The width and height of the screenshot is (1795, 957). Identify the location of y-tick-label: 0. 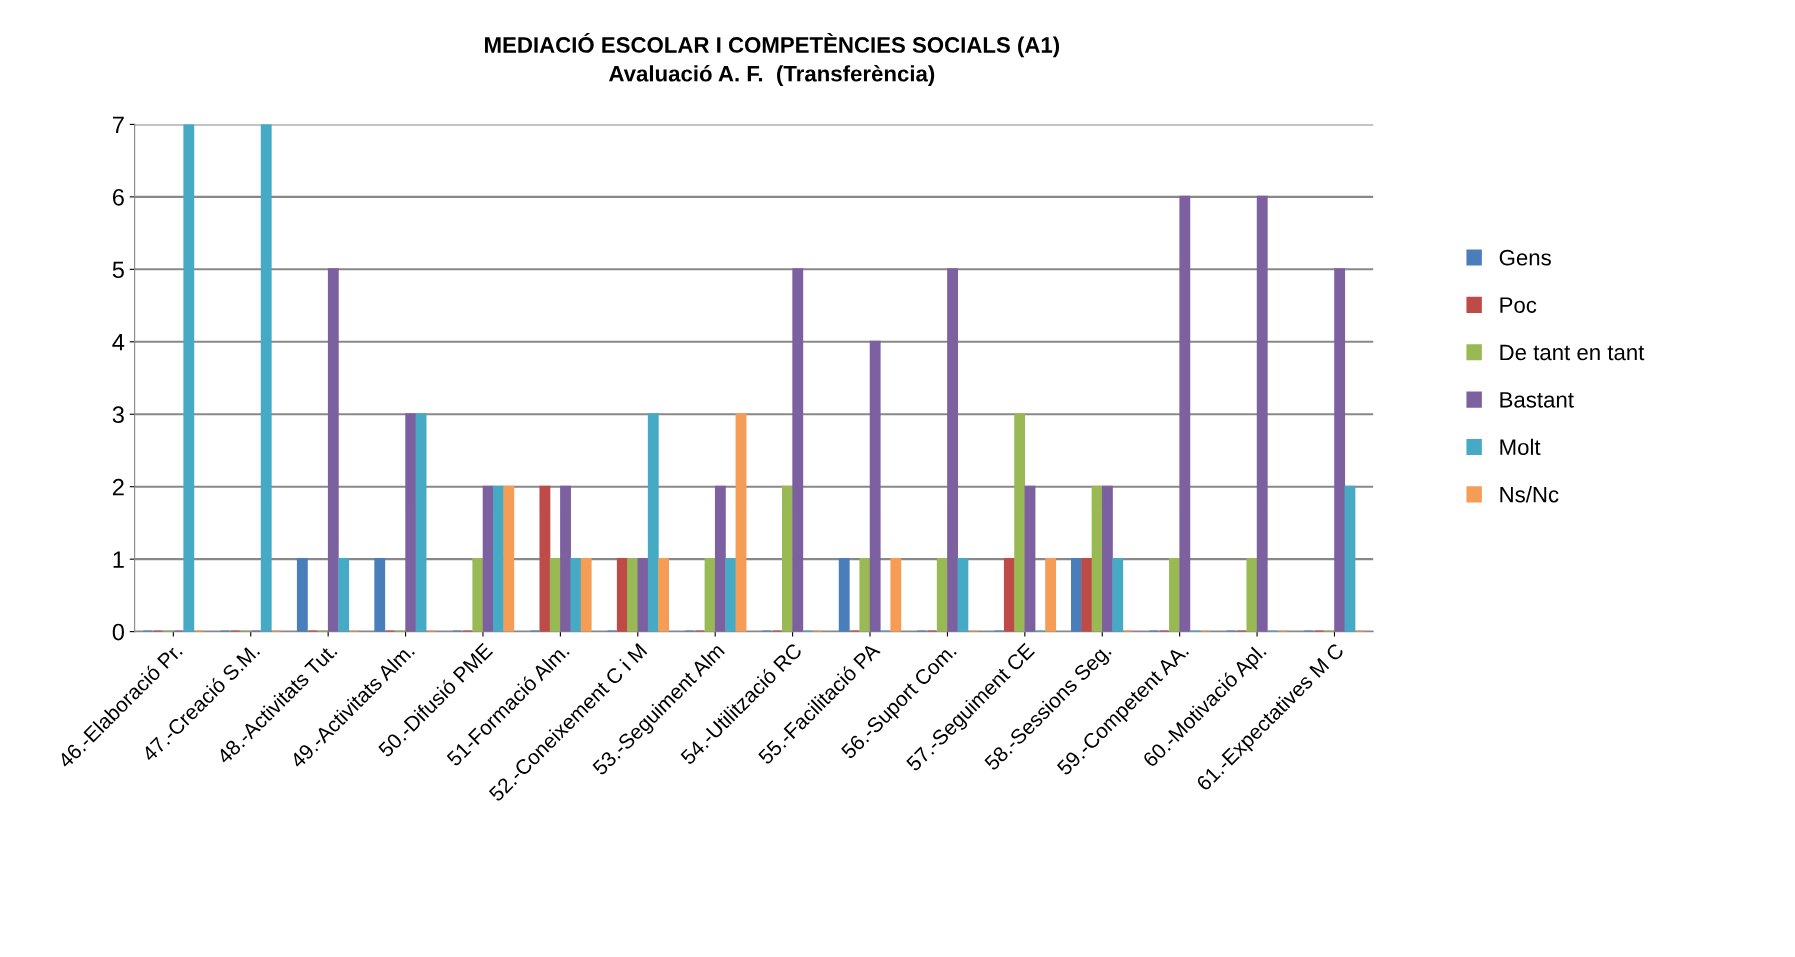
(118, 632).